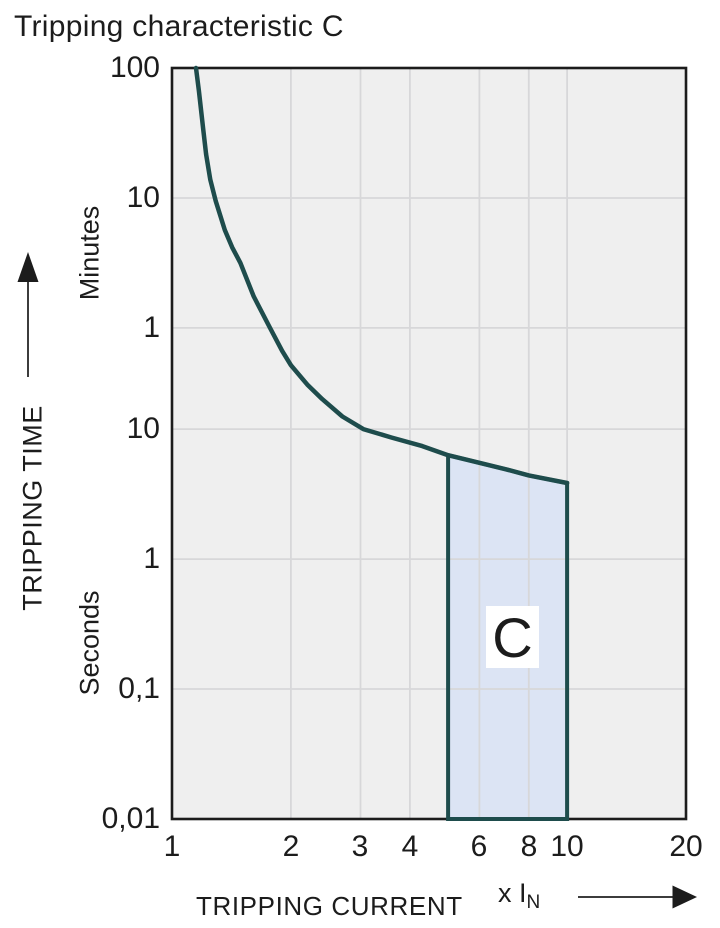 This screenshot has width=720, height=928. I want to click on x-axis-title: TRIPPING CURRENT, so click(329, 906).